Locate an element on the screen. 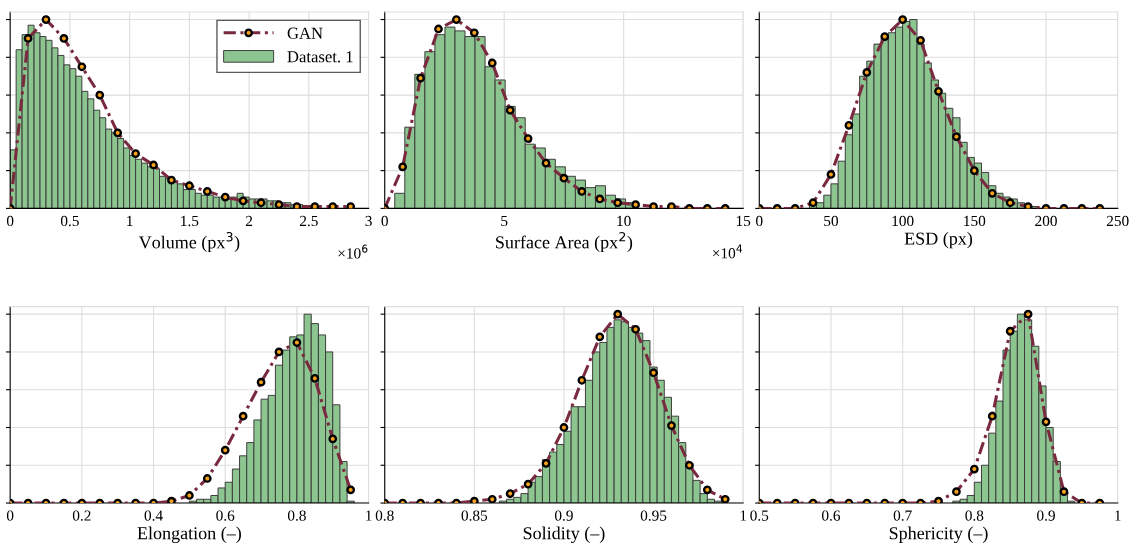 The image size is (1129, 545). x-tick-label: 50 is located at coordinates (831, 221).